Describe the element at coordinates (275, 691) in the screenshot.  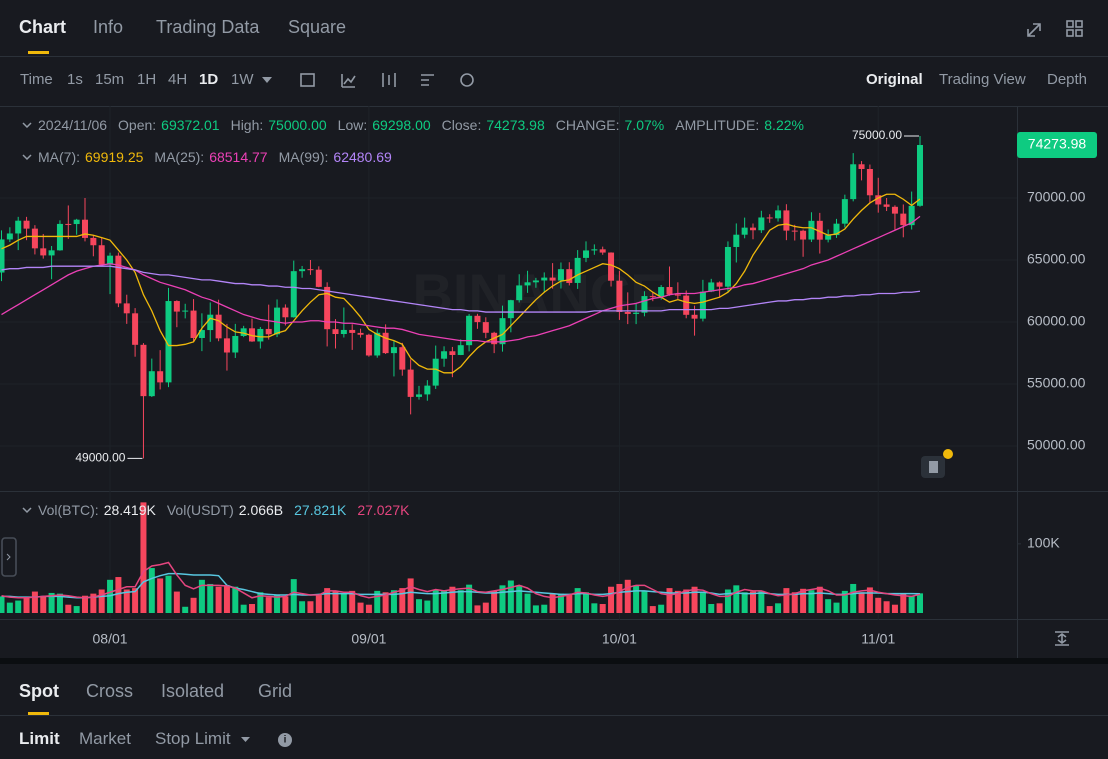
I see `order-tab: Grid` at that location.